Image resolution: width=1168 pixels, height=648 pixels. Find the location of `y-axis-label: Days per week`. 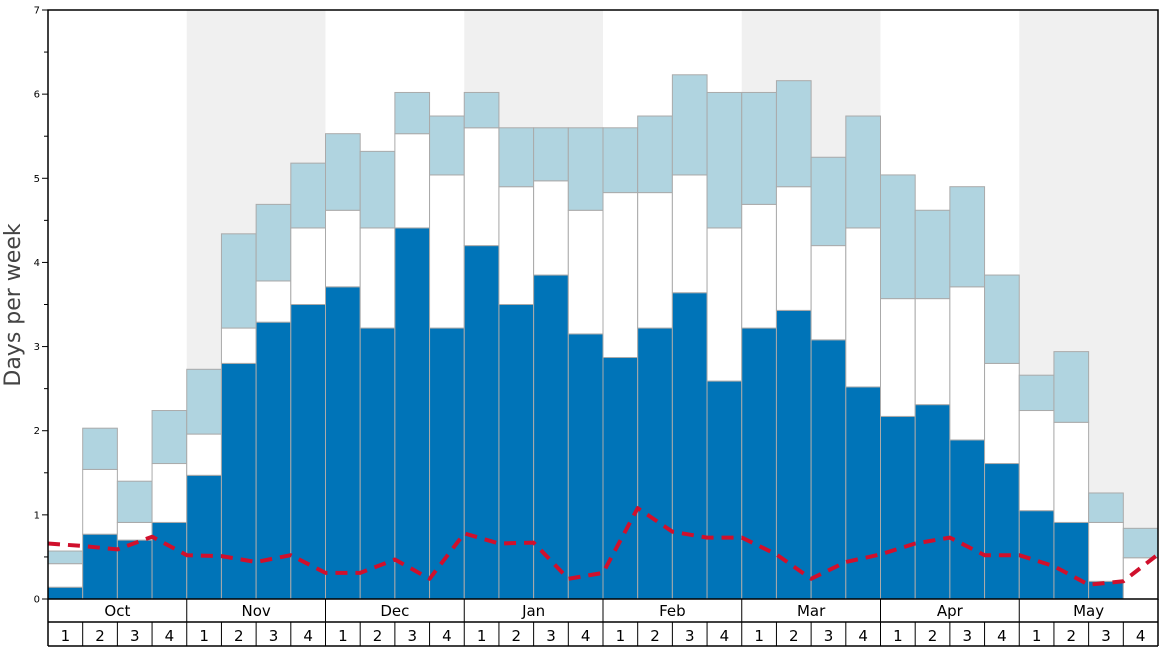

y-axis-label: Days per week is located at coordinates (13, 304).